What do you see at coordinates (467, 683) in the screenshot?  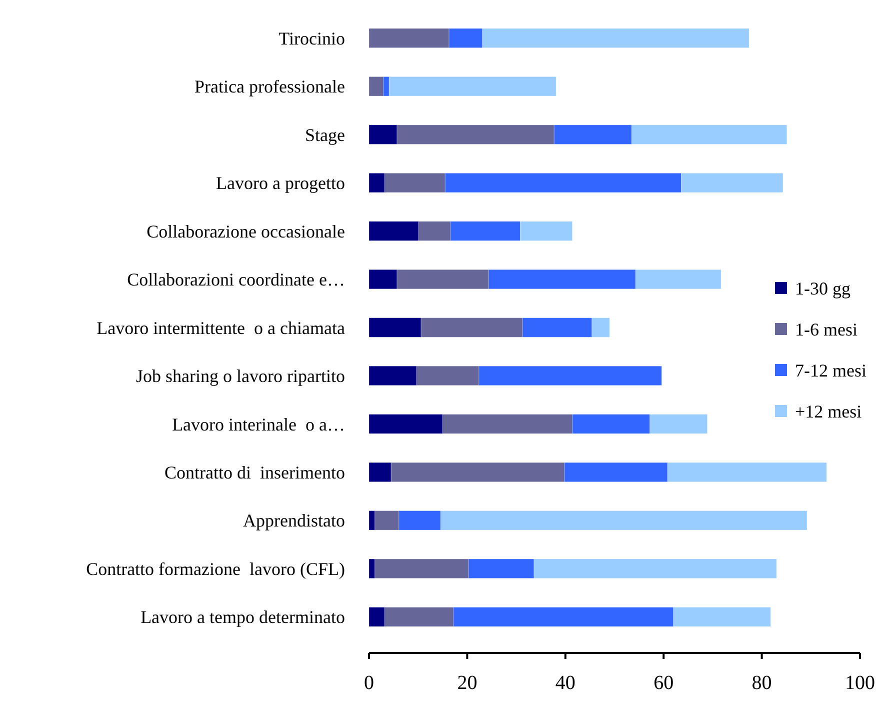 I see `x-tick-label: 20` at bounding box center [467, 683].